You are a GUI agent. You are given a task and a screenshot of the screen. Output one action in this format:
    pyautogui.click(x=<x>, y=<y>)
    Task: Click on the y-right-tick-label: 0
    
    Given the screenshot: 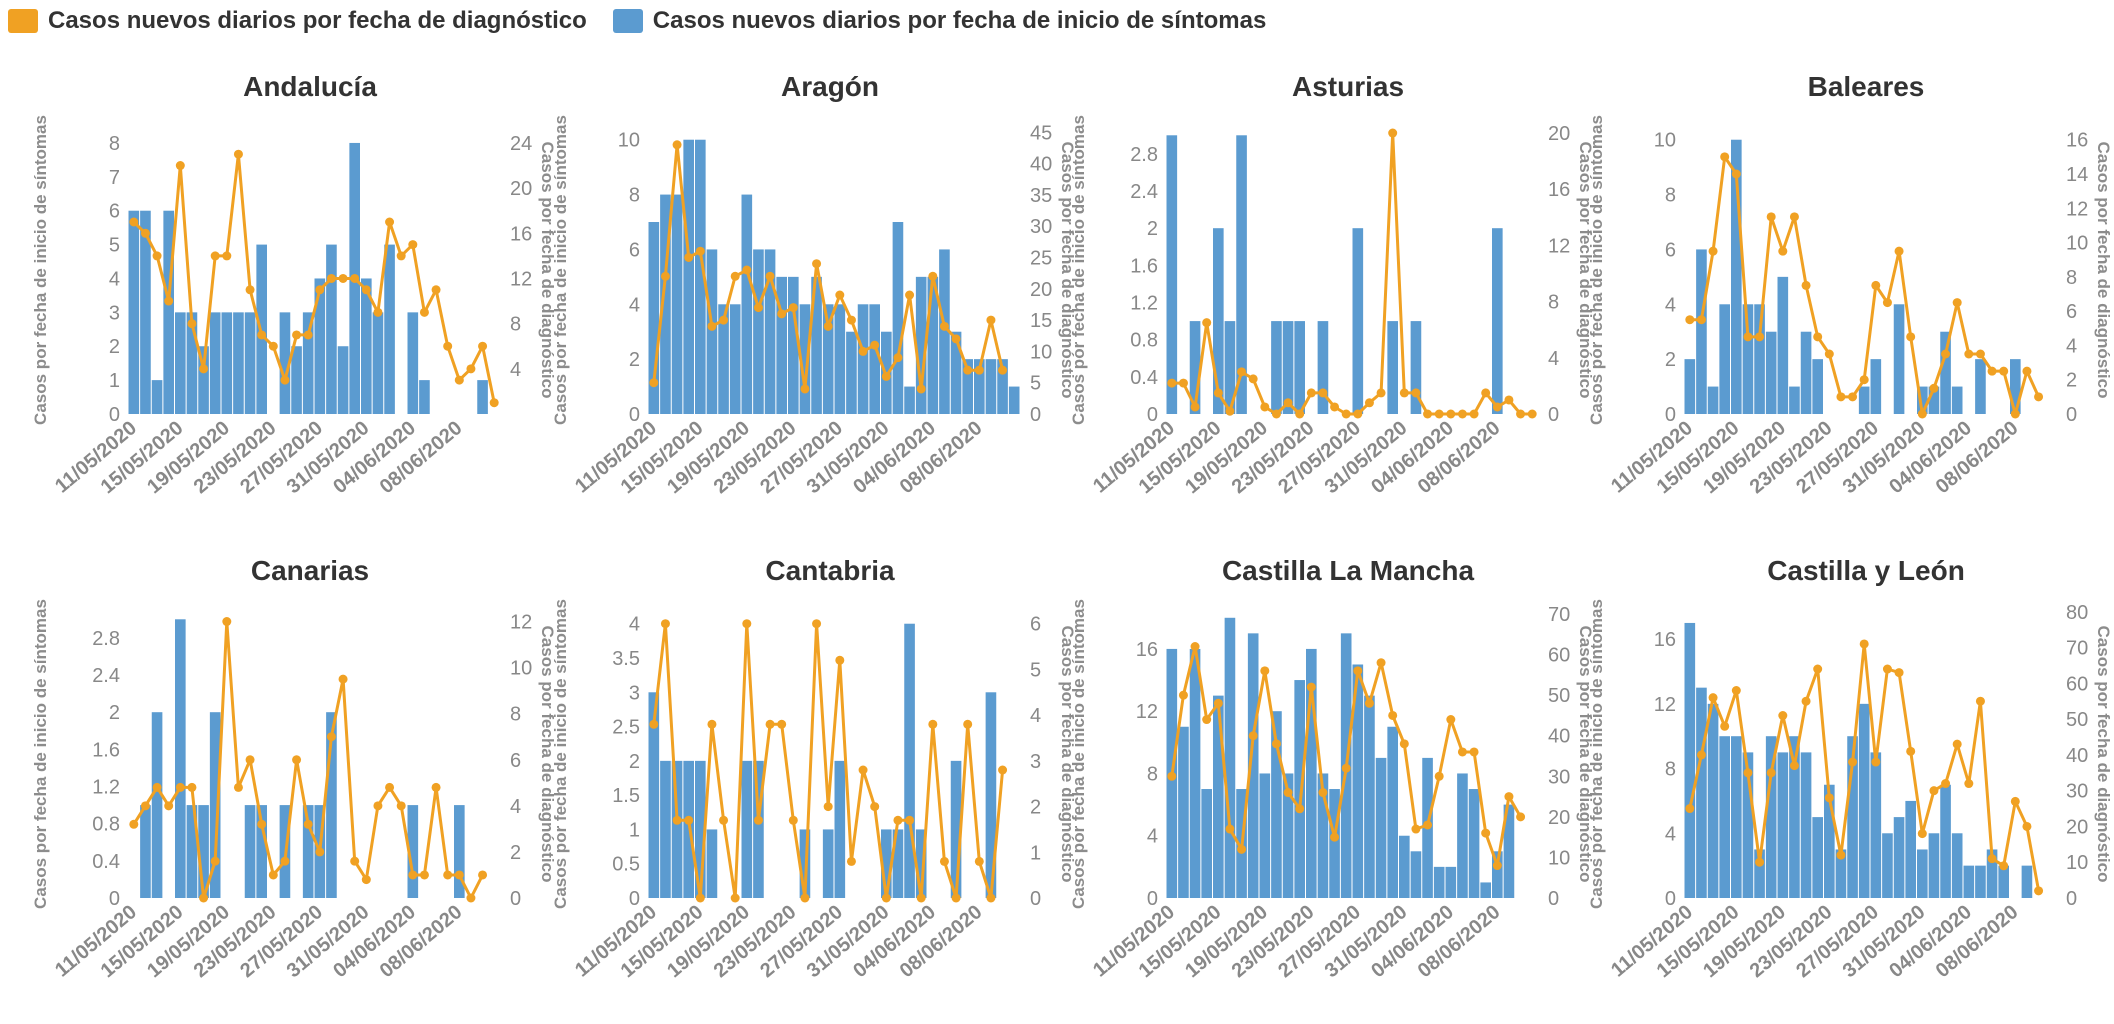 What is the action you would take?
    pyautogui.click(x=1553, y=899)
    